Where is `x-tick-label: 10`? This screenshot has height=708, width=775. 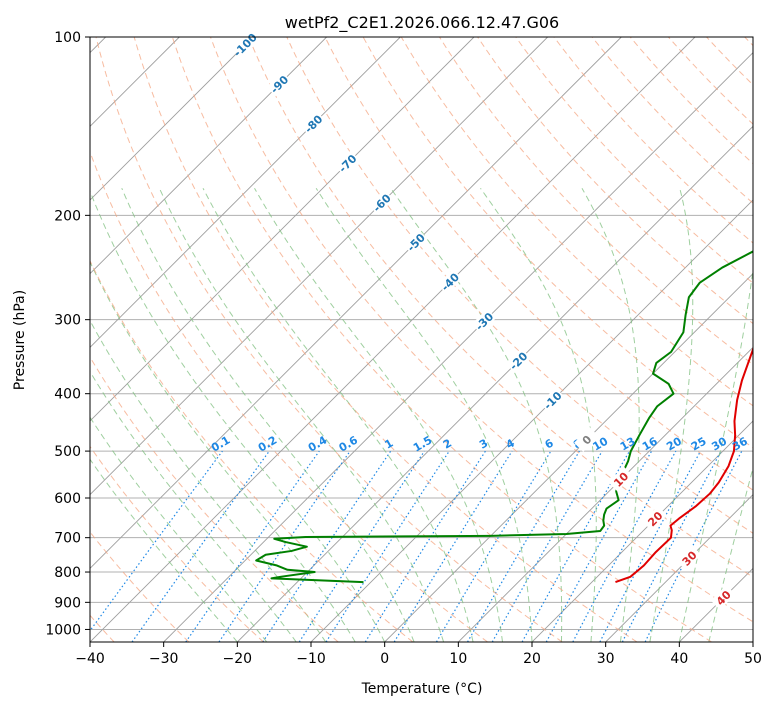
x-tick-label: 10 is located at coordinates (458, 659).